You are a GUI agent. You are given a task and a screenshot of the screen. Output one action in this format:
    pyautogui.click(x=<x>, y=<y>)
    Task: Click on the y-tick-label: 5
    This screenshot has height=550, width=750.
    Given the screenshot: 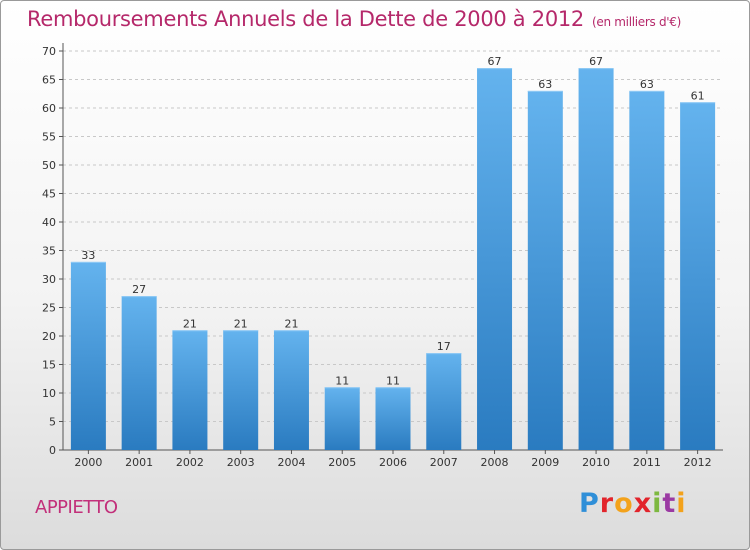 What is the action you would take?
    pyautogui.click(x=52, y=422)
    